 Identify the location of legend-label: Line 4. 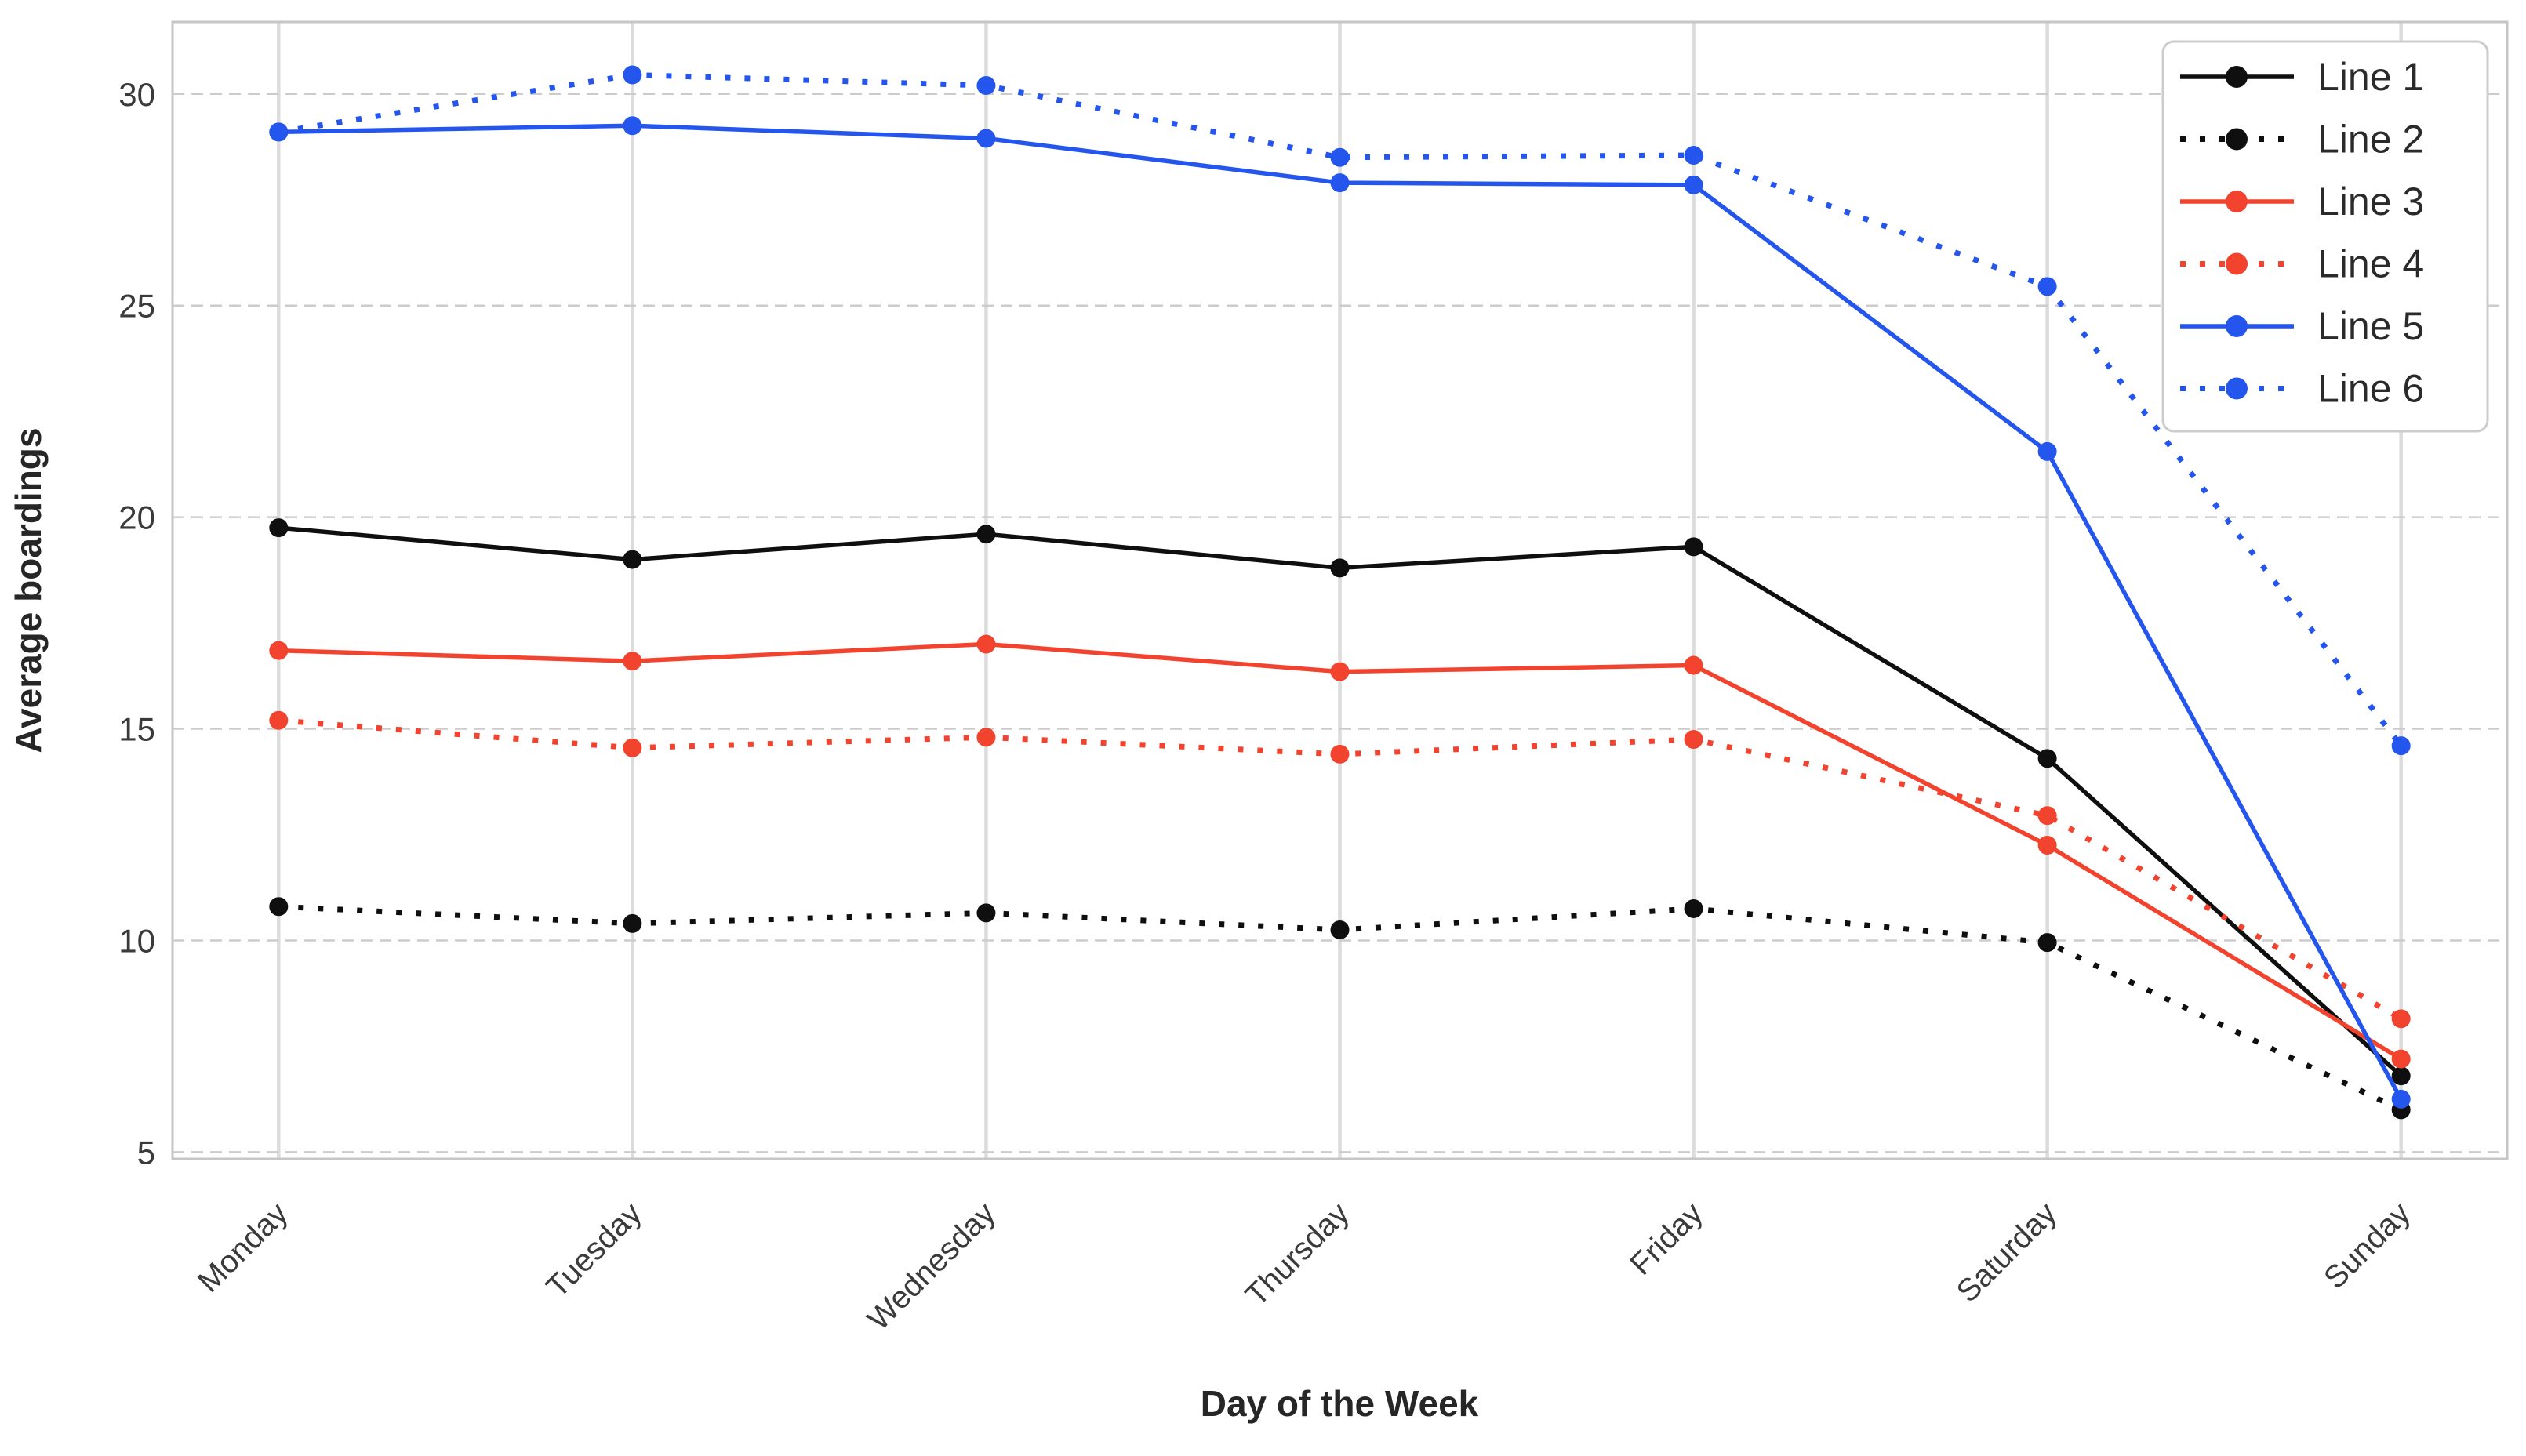
(2371, 264).